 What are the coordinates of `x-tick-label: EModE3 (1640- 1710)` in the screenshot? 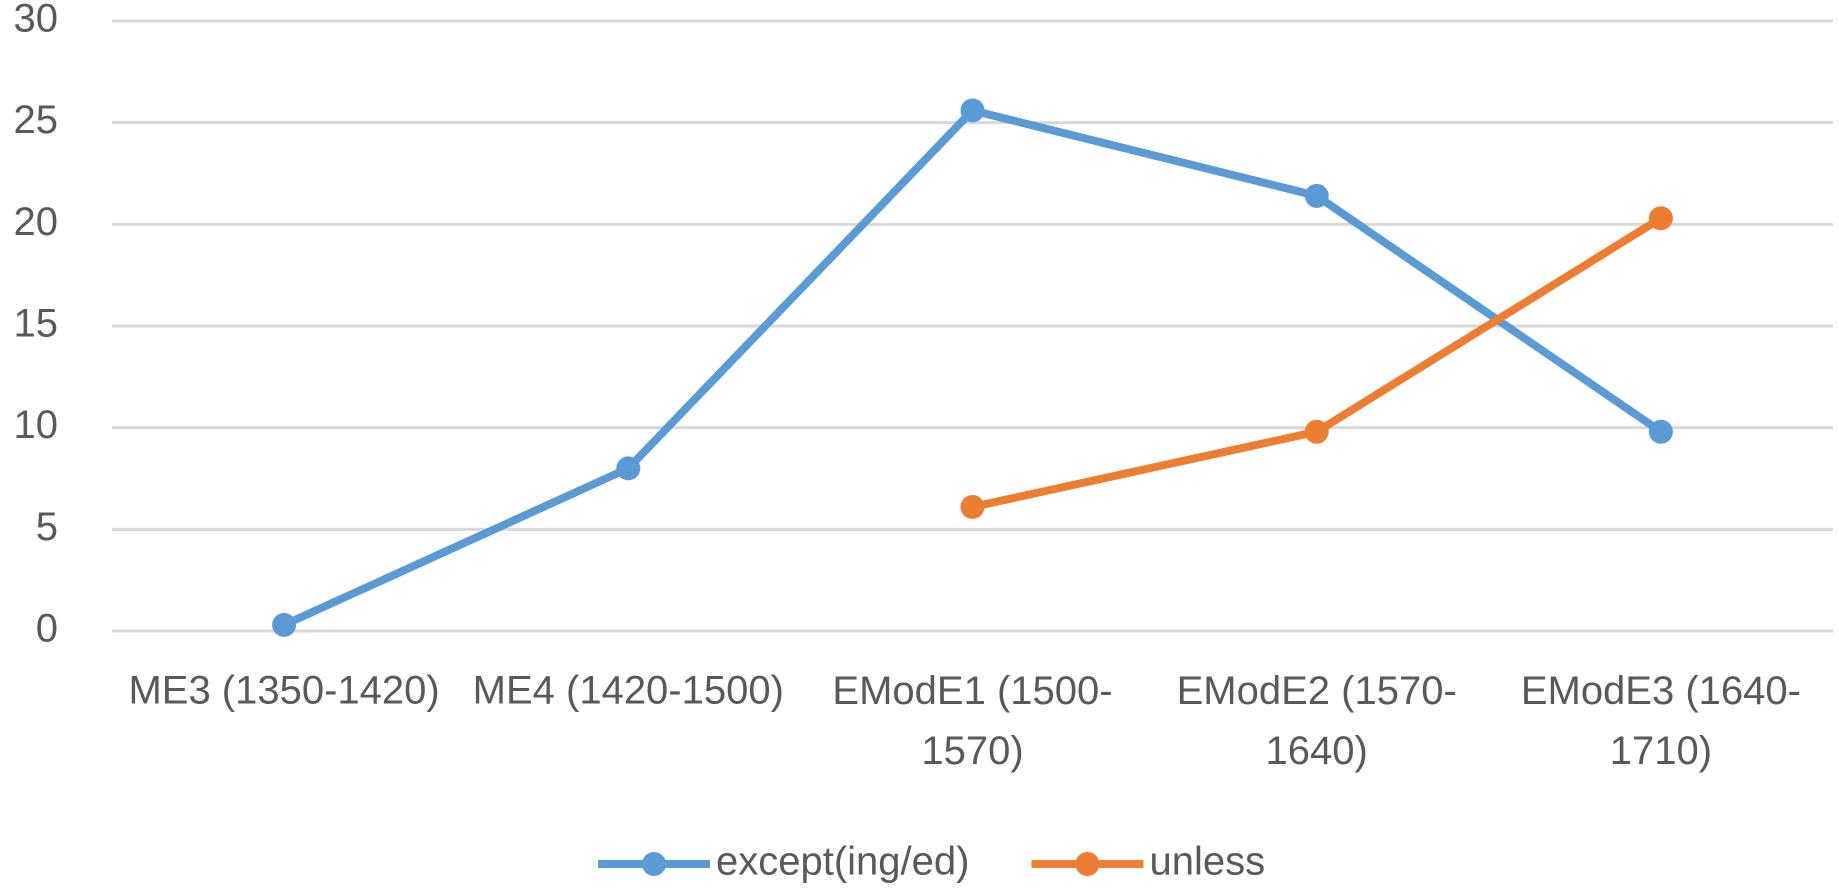 It's located at (1661, 721).